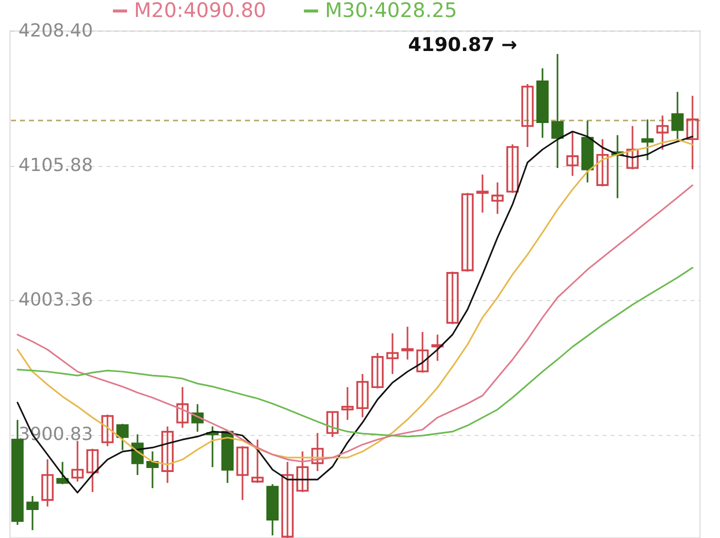 Image resolution: width=720 pixels, height=538 pixels. What do you see at coordinates (463, 45) in the screenshot?
I see `annotation: 4190.87 →` at bounding box center [463, 45].